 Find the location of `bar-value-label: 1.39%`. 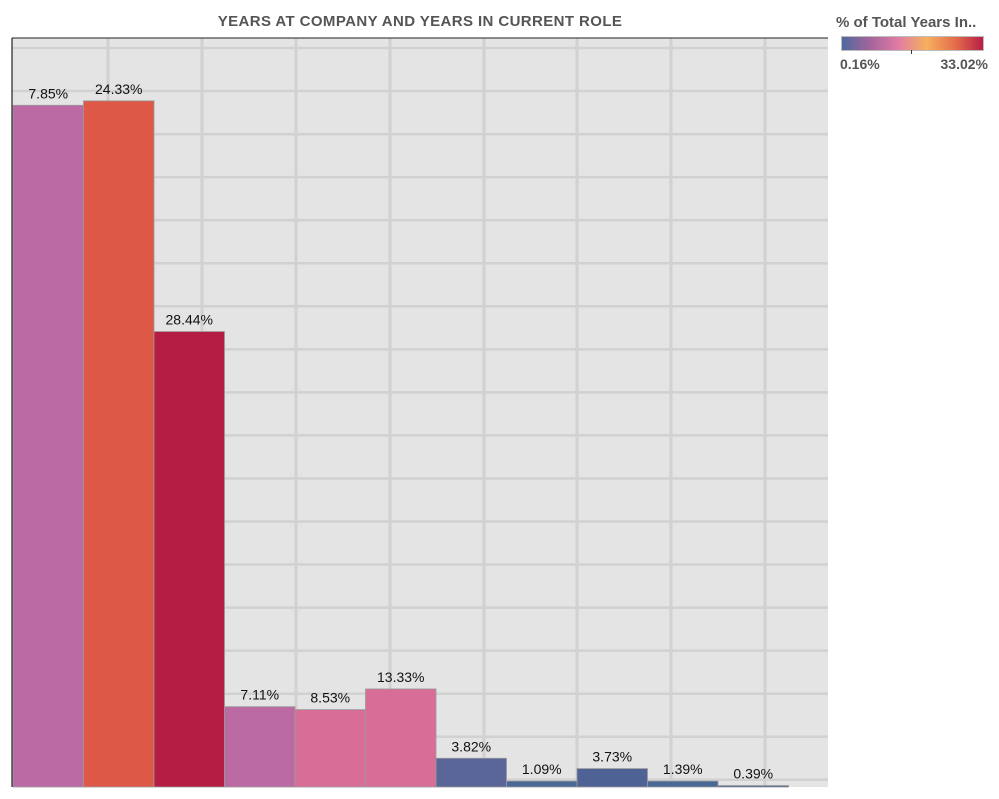

bar-value-label: 1.39% is located at coordinates (683, 769).